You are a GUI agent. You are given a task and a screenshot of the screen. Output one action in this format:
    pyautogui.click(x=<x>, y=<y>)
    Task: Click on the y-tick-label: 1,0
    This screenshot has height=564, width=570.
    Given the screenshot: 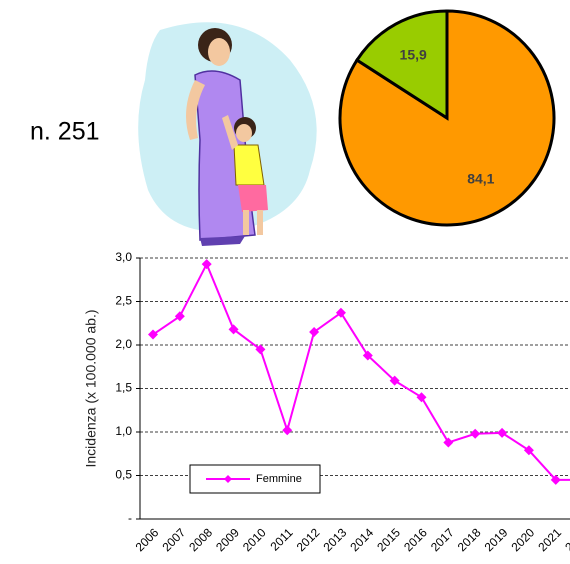 What is the action you would take?
    pyautogui.click(x=123, y=431)
    